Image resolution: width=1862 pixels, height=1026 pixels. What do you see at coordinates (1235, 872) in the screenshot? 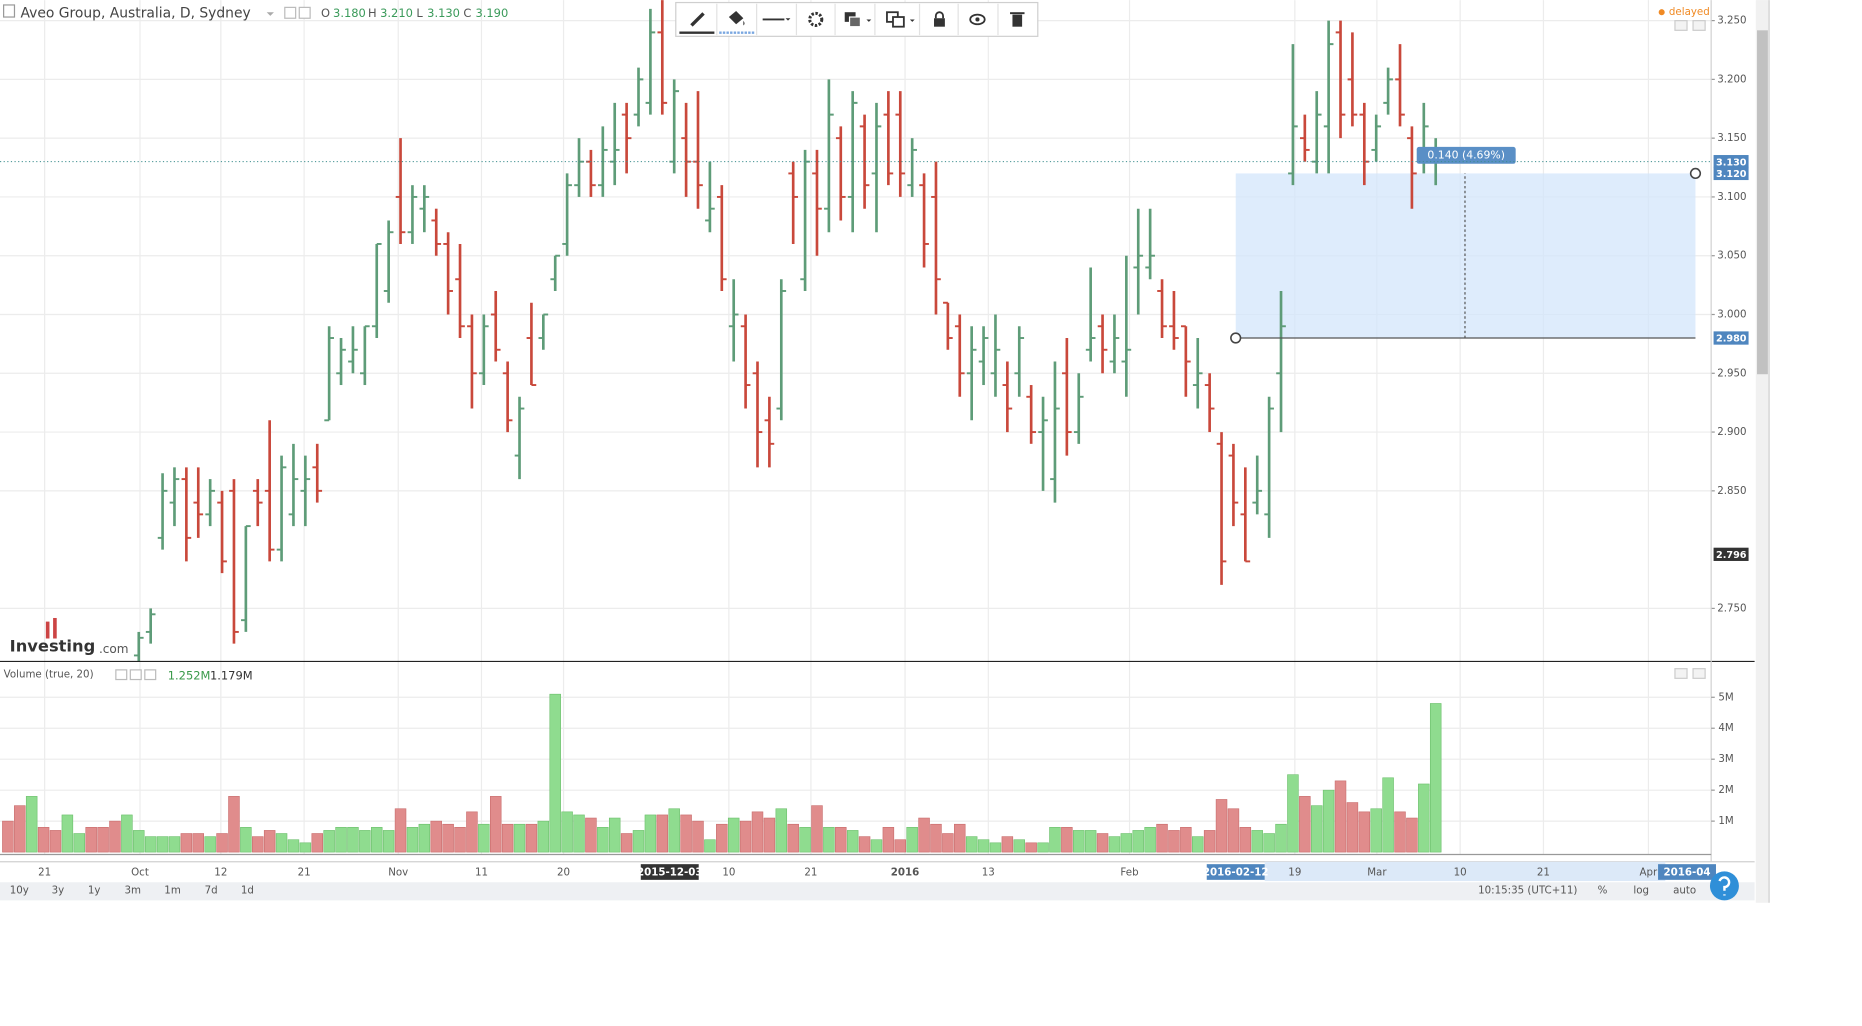
I see `time-label-box` at bounding box center [1235, 872].